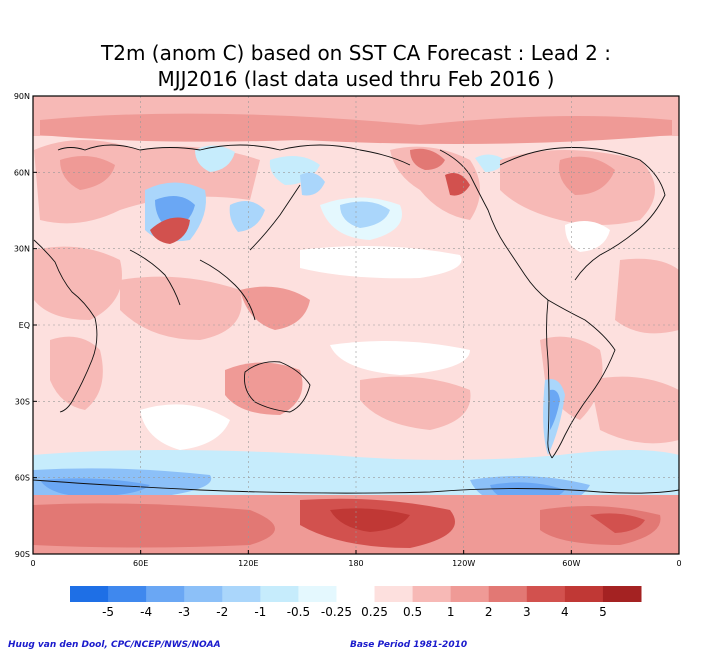 The width and height of the screenshot is (712, 650). What do you see at coordinates (22, 478) in the screenshot?
I see `lat-tick-label: 60S` at bounding box center [22, 478].